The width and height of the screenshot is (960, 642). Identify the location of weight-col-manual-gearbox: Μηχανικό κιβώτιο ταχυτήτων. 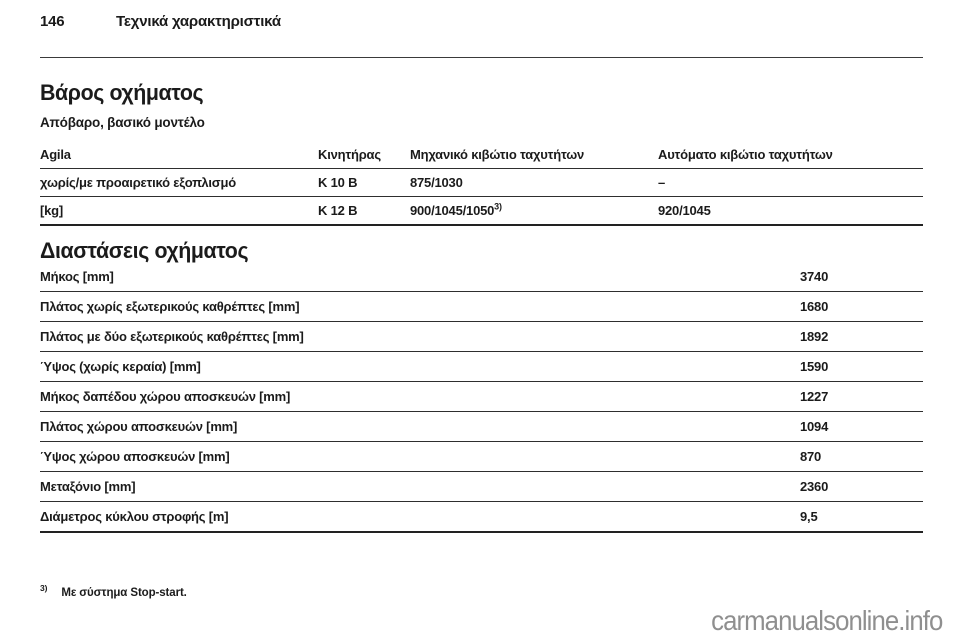
(497, 154).